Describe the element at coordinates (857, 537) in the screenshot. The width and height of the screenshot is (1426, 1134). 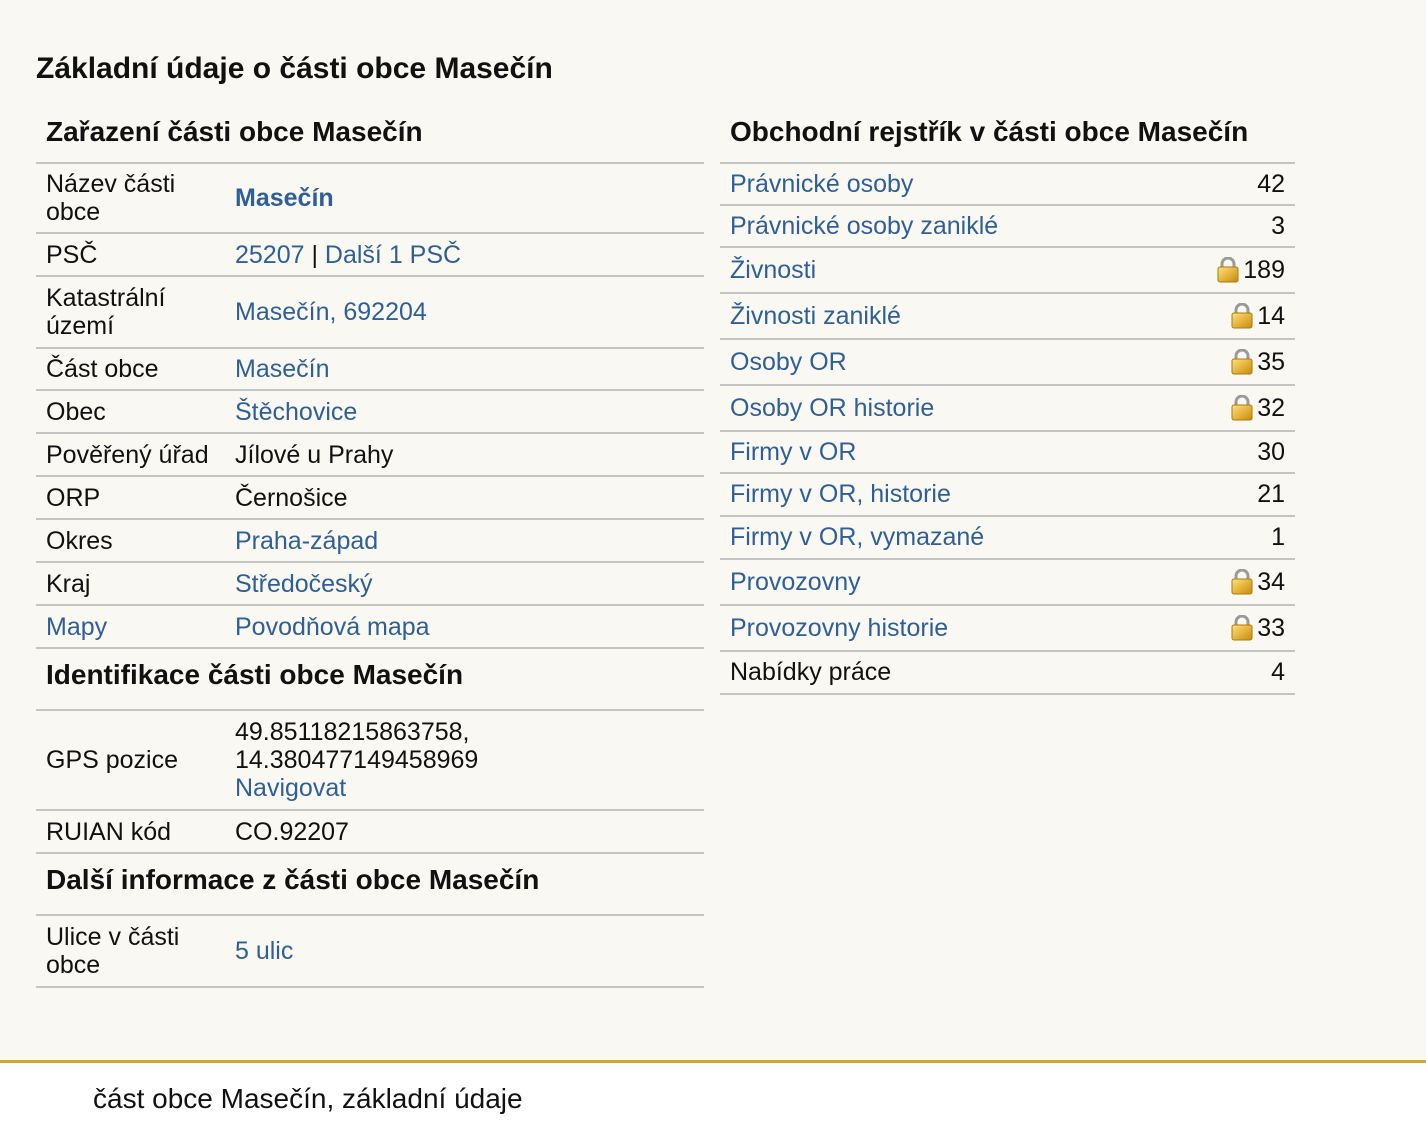
I see `rejstrik-row-label: Firmy v OR, vymazané` at that location.